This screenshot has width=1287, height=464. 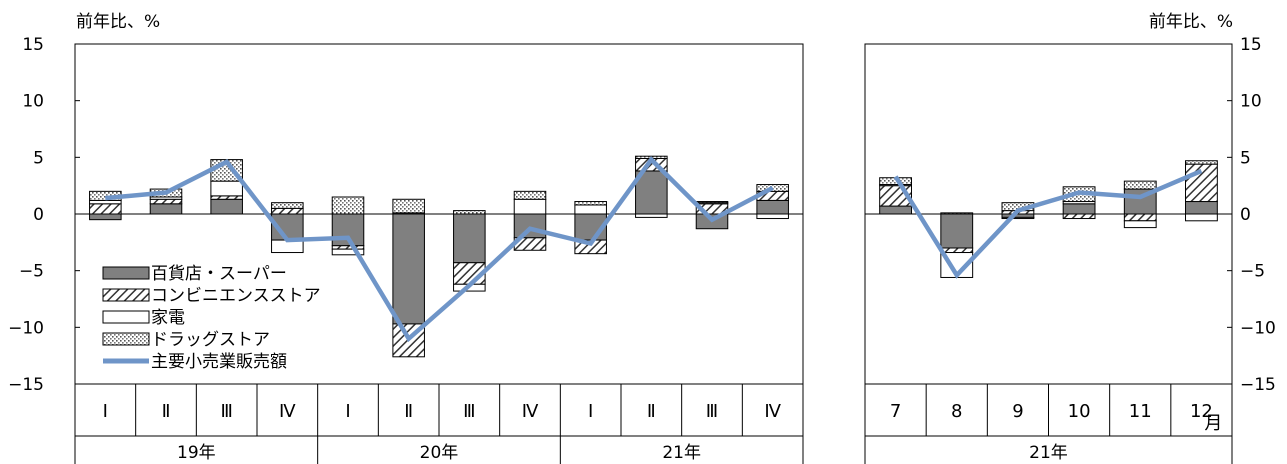 What do you see at coordinates (1017, 411) in the screenshot?
I see `right-category-label-2: 9` at bounding box center [1017, 411].